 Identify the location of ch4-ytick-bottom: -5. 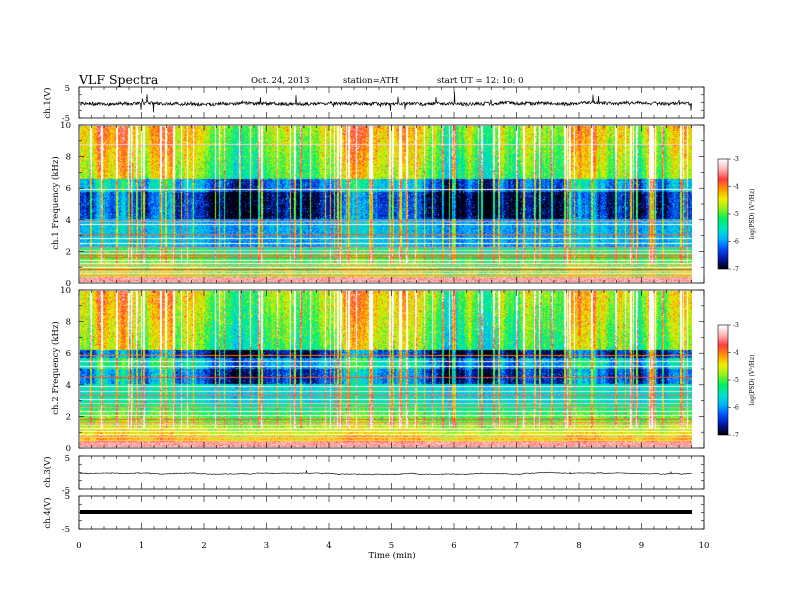
(66, 530).